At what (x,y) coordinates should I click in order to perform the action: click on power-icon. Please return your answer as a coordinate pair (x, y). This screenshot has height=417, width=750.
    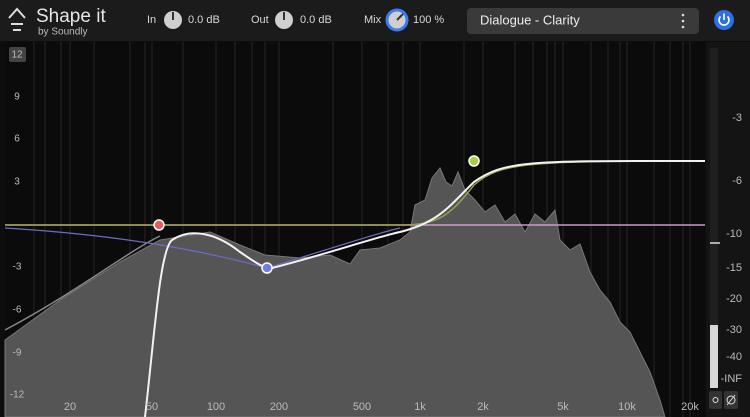
    Looking at the image, I should click on (724, 19).